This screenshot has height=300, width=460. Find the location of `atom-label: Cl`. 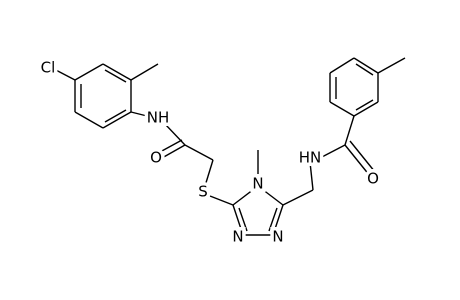

atom-label: Cl is located at coordinates (48, 68).